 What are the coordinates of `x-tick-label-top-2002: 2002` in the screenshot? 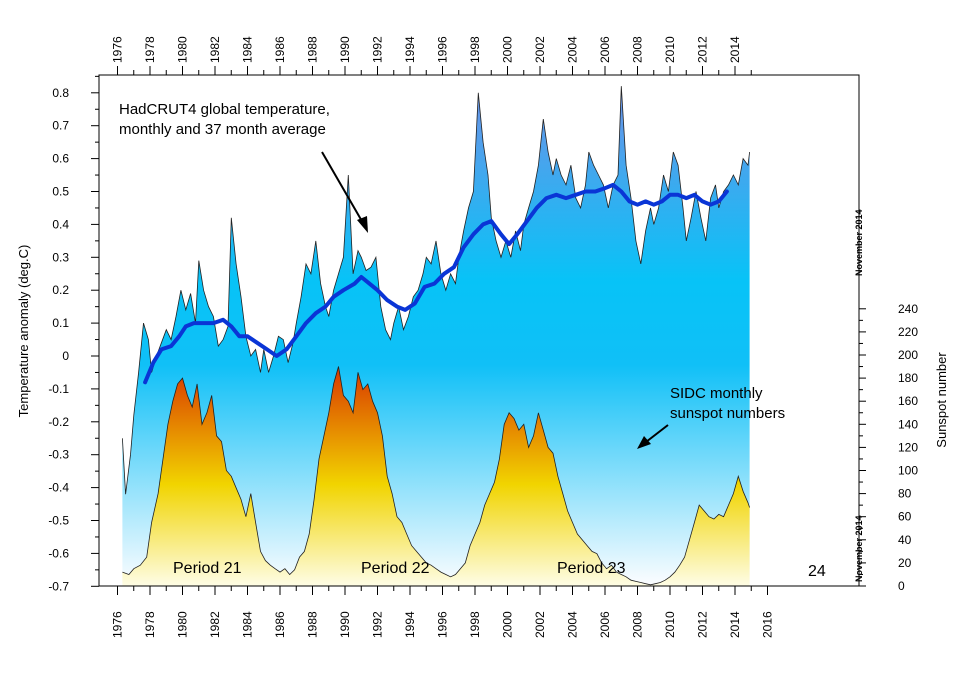 It's located at (540, 49).